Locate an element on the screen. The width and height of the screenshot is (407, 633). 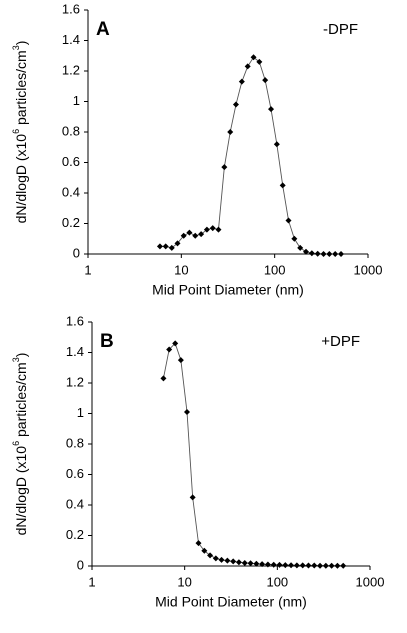
x-tick-label: 10 is located at coordinates (181, 269).